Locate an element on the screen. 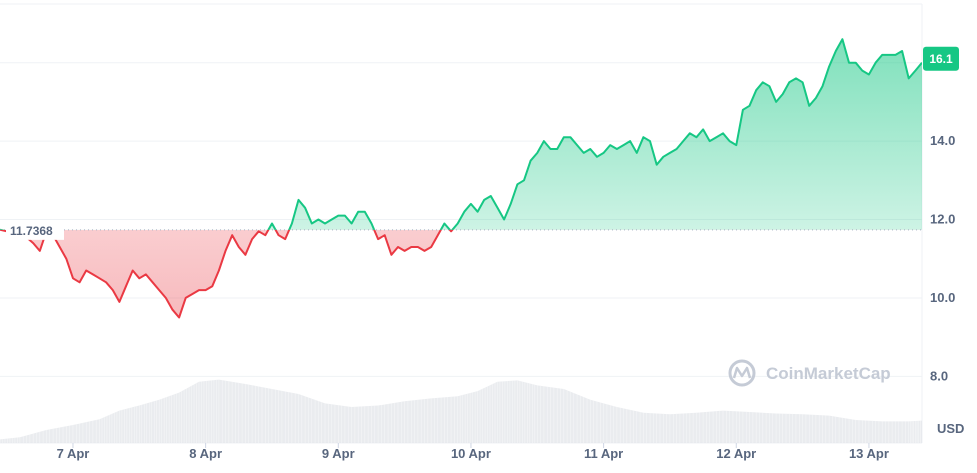 The height and width of the screenshot is (473, 977). x-tick-label: 8 Apr is located at coordinates (205, 453).